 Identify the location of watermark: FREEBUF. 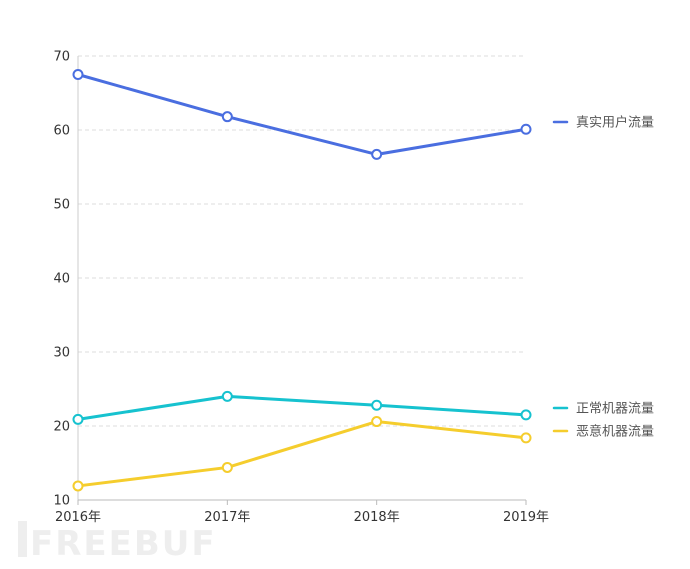
(117, 542).